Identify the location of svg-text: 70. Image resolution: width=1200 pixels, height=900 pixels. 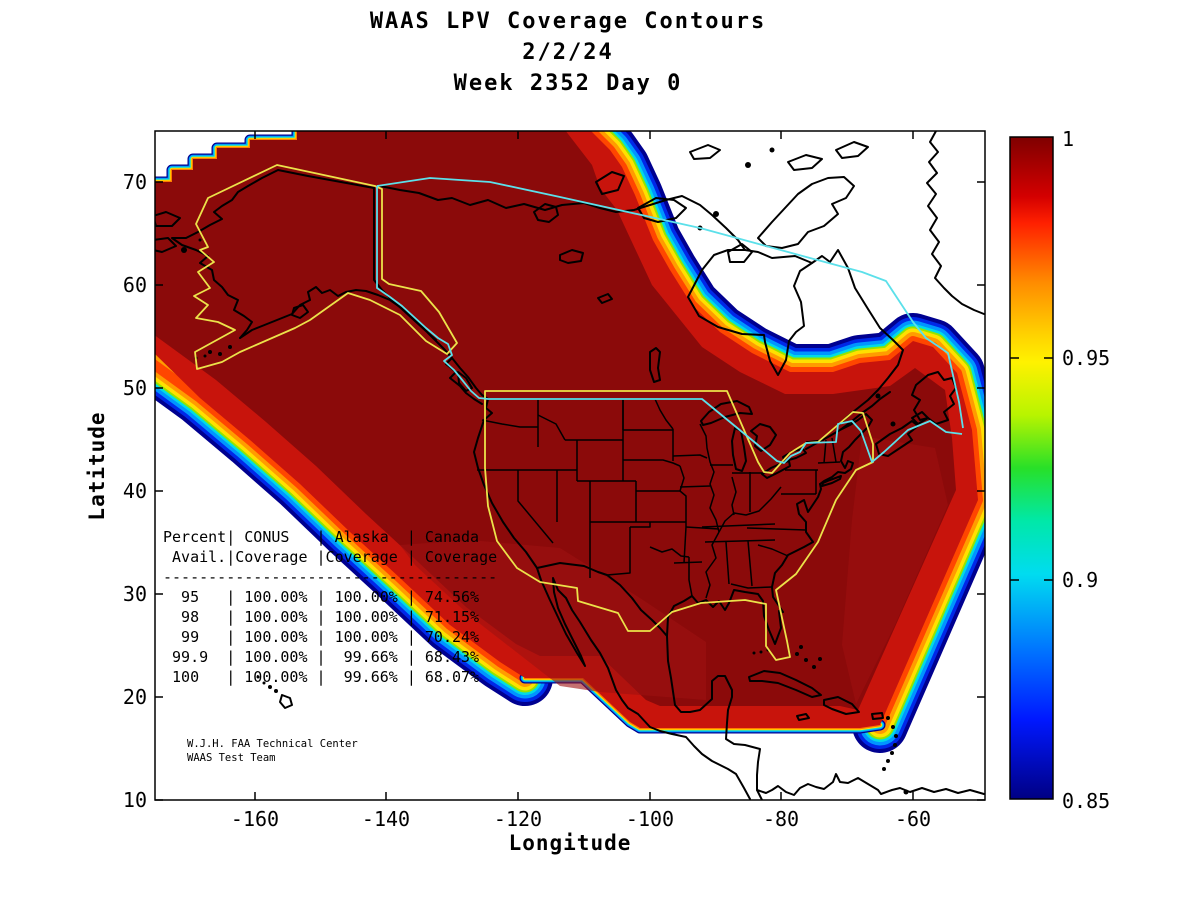
(135, 182).